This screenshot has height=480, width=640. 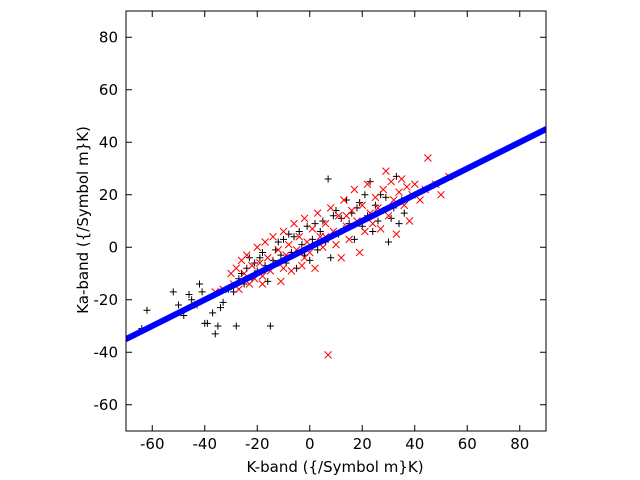 What do you see at coordinates (106, 300) in the screenshot?
I see `y-tick-label: -20` at bounding box center [106, 300].